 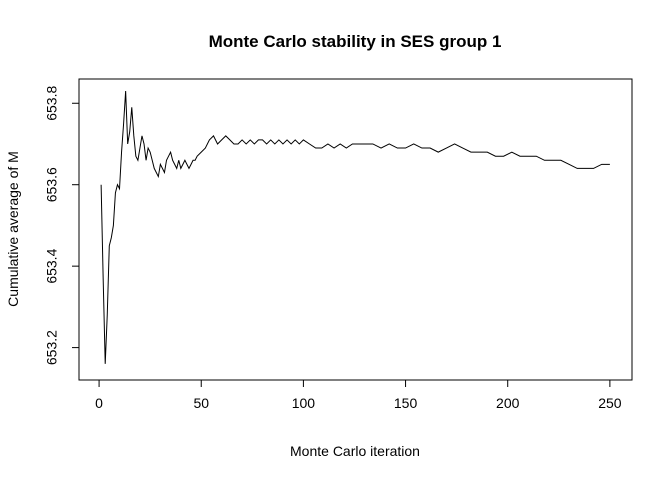 What do you see at coordinates (52, 265) in the screenshot?
I see `y-tick-label: 653.4` at bounding box center [52, 265].